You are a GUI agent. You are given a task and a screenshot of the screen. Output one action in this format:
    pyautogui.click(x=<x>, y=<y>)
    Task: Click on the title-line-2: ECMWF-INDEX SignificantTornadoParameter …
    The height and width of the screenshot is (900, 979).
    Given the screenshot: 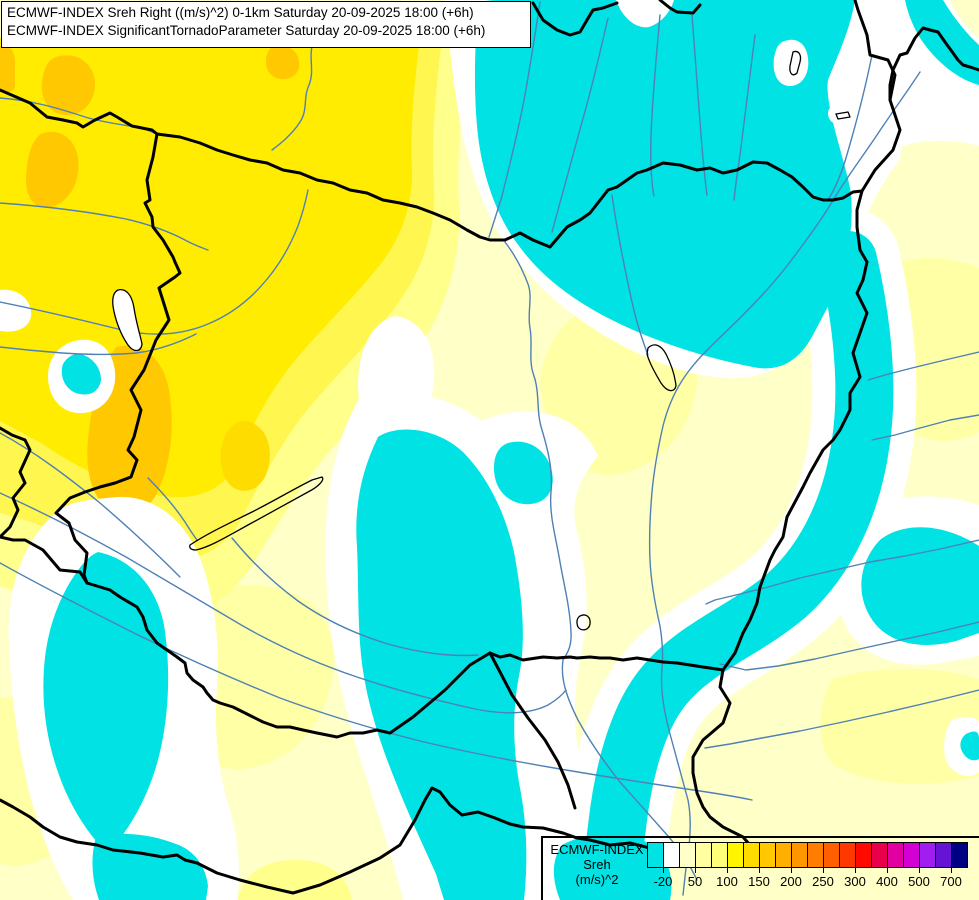 What is the action you would take?
    pyautogui.click(x=246, y=30)
    